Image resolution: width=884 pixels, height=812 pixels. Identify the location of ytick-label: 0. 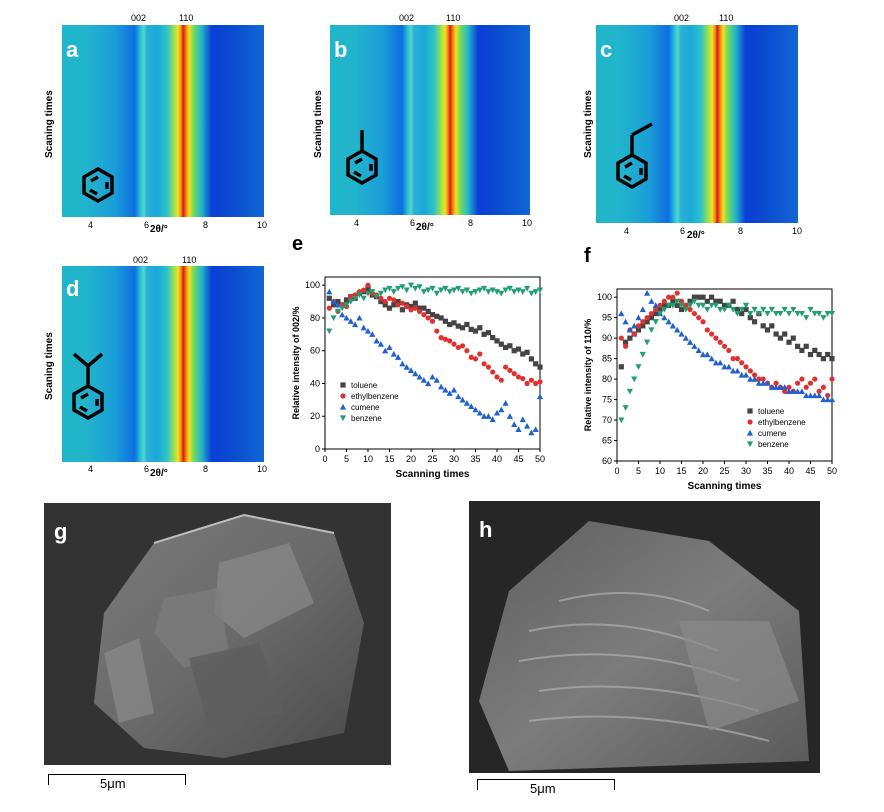
(317, 449).